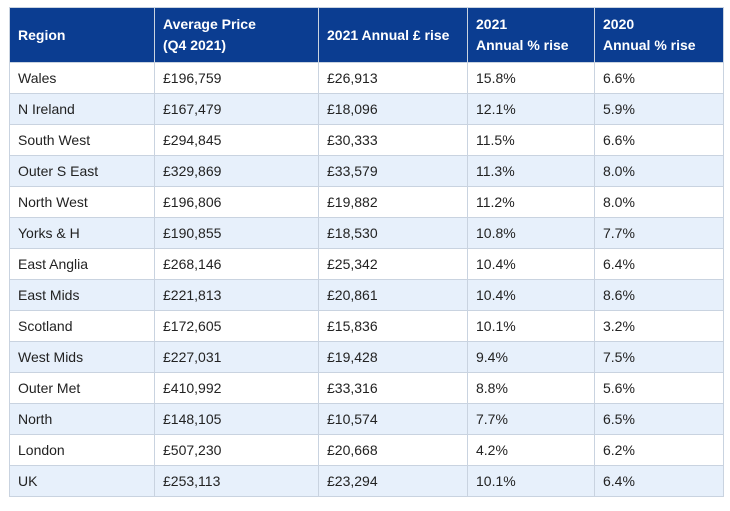 This screenshot has width=730, height=511. I want to click on table-row: North £148,105 £10,574 7.7% 6.5%, so click(366, 419).